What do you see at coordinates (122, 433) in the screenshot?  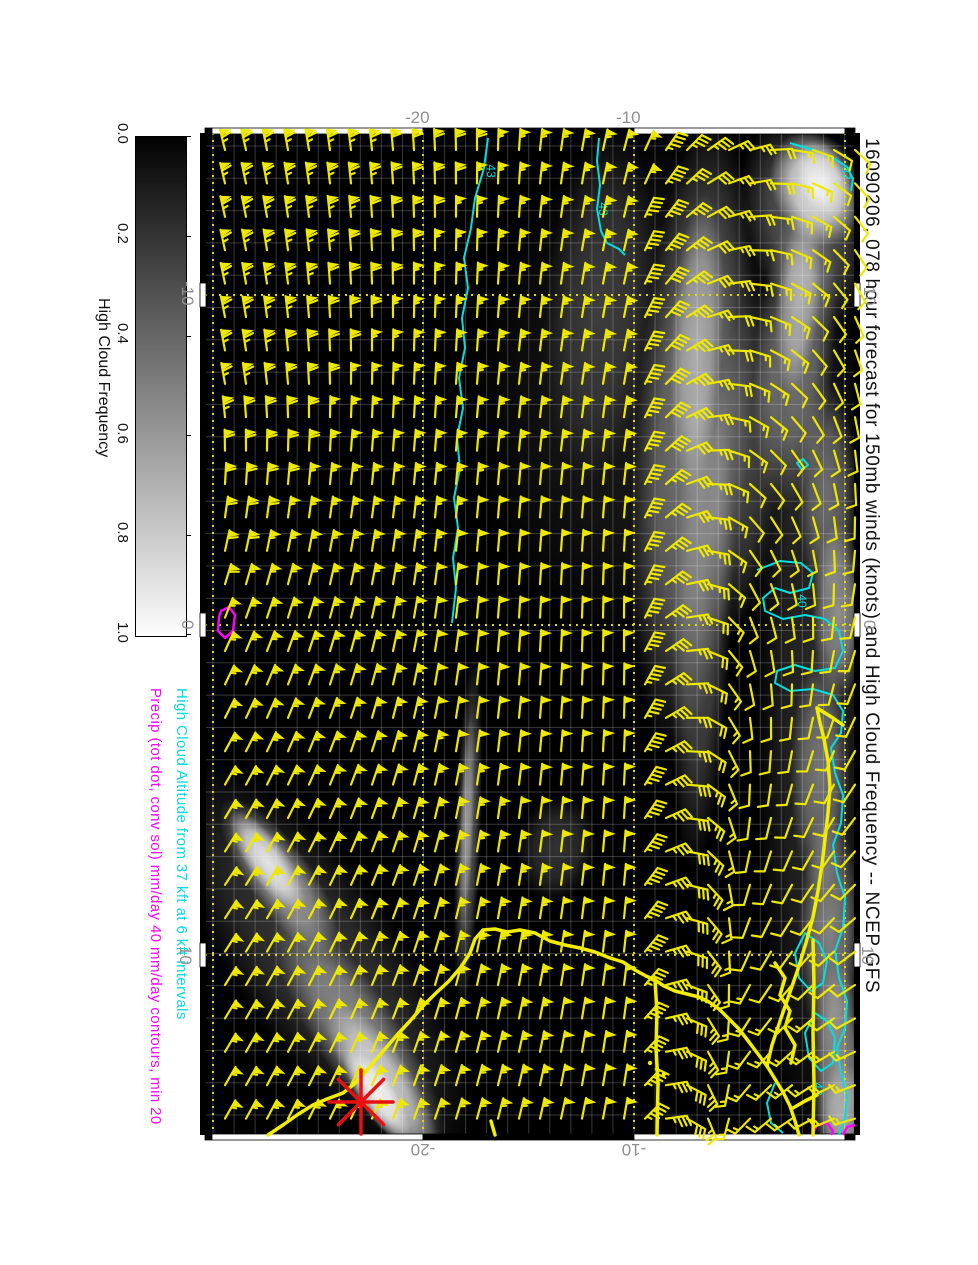 I see `colorbar-tick-label: 0.6` at bounding box center [122, 433].